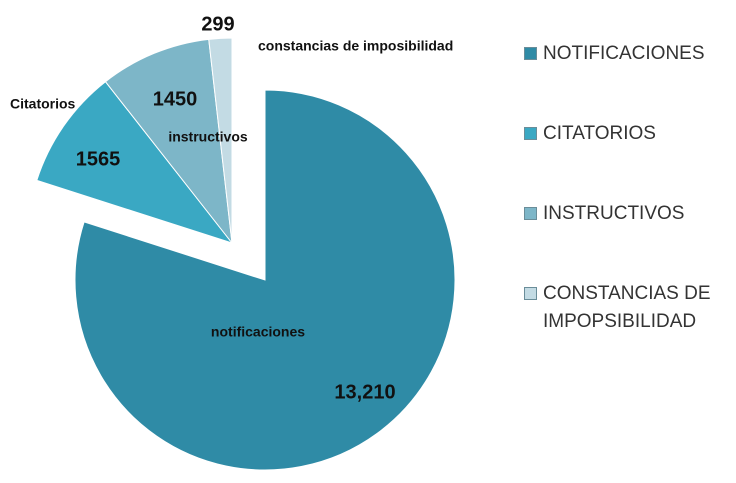  I want to click on legend-label: NOTIFICACIONES, so click(624, 53).